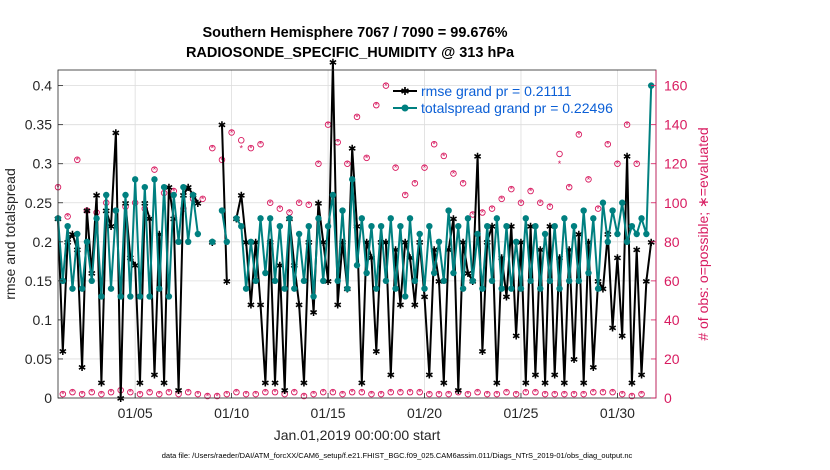 The height and width of the screenshot is (470, 830). I want to click on x-tick-label: 01/30, so click(617, 413).